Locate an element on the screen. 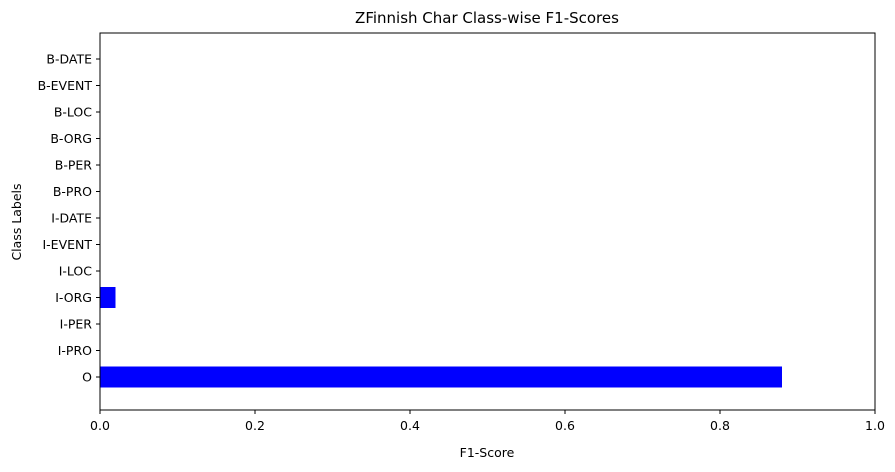 This screenshot has width=895, height=472. x-tick-label: 0.6 is located at coordinates (565, 425).